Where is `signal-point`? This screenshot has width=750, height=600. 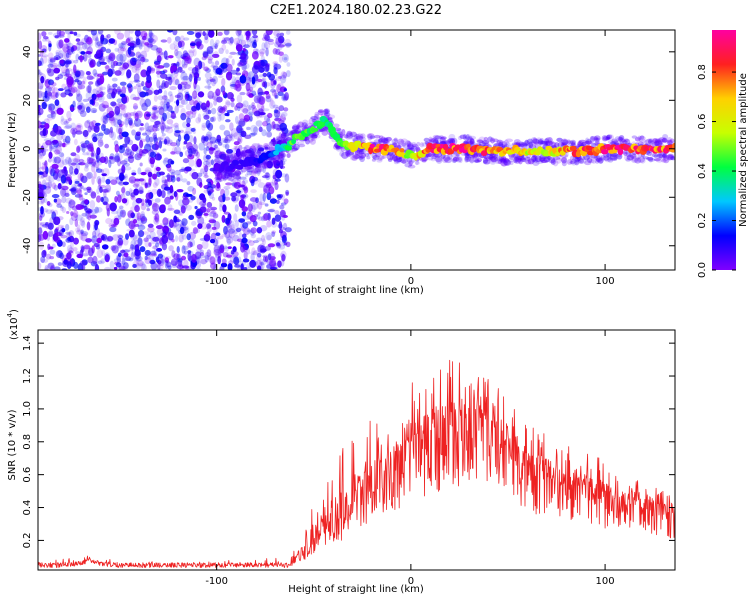 signal-point is located at coordinates (372, 146).